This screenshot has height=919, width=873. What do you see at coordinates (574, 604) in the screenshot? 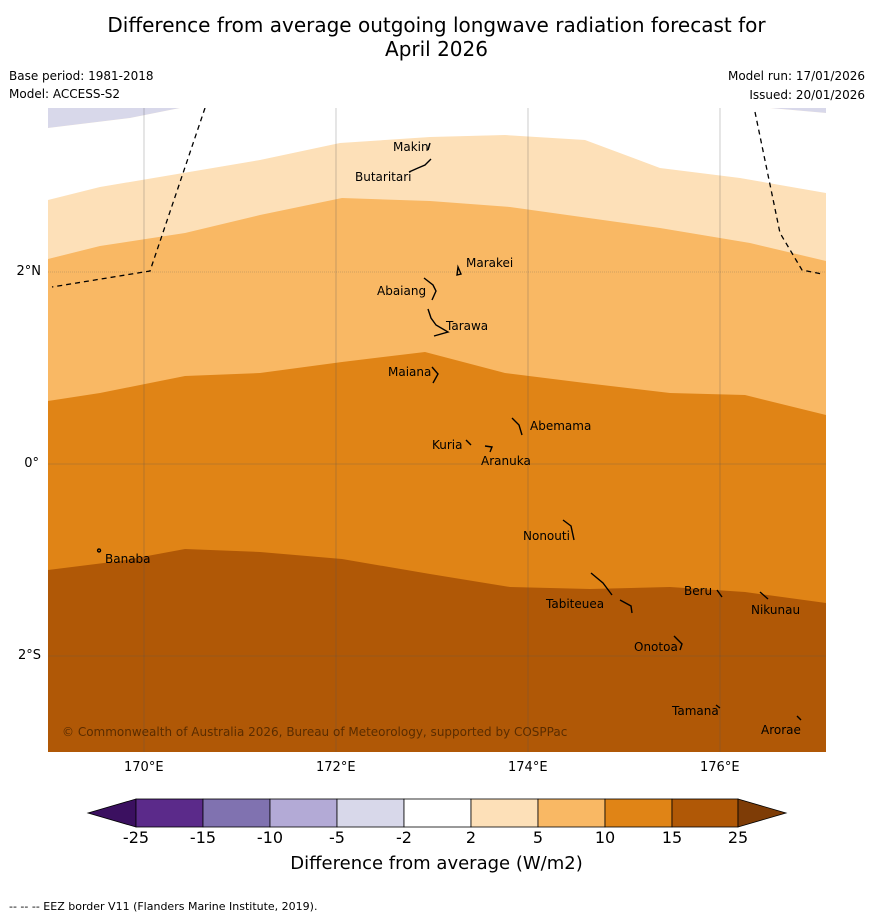
I see `place-label-tabiteuea: Tabiteuea` at bounding box center [574, 604].